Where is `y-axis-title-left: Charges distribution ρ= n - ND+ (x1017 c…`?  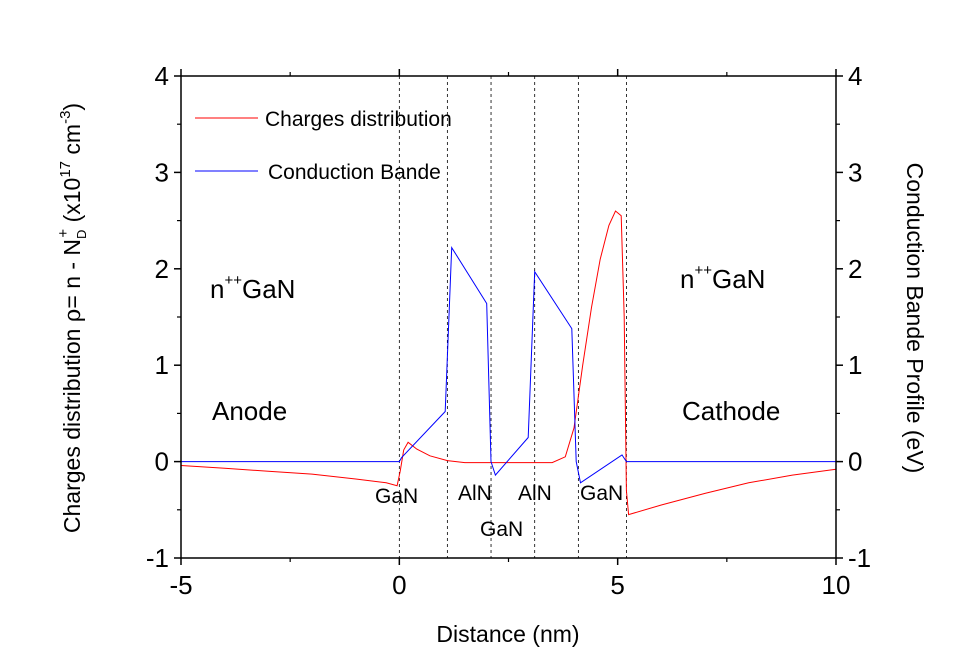
y-axis-title-left: Charges distribution ρ= n - ND+ (x1017 c… is located at coordinates (72, 318).